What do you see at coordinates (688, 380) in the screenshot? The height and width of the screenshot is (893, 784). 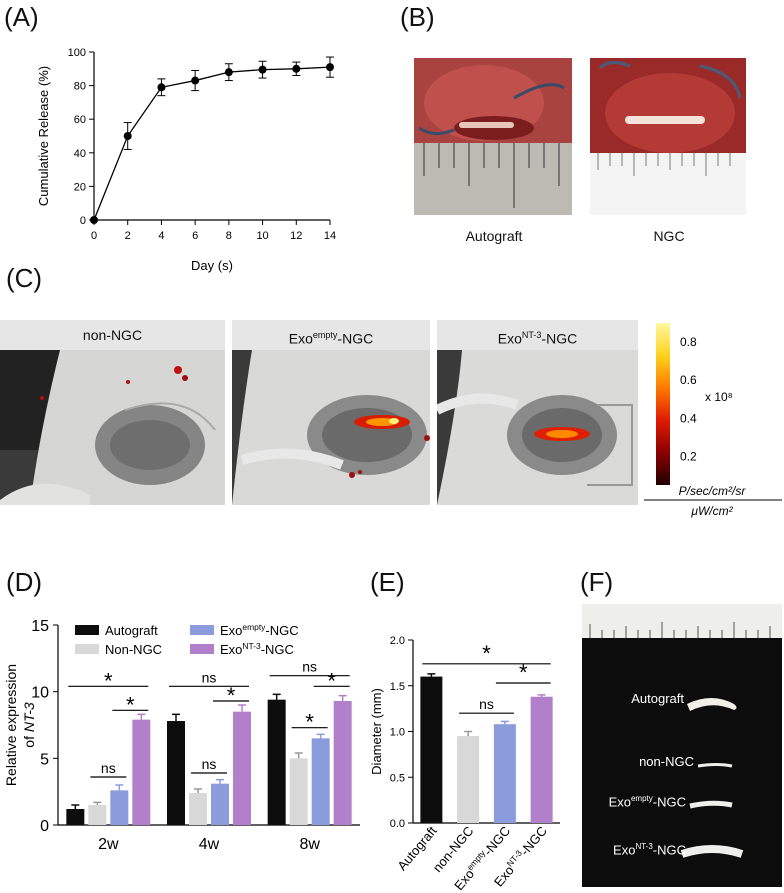 I see `colorbar-tick: 0.6` at bounding box center [688, 380].